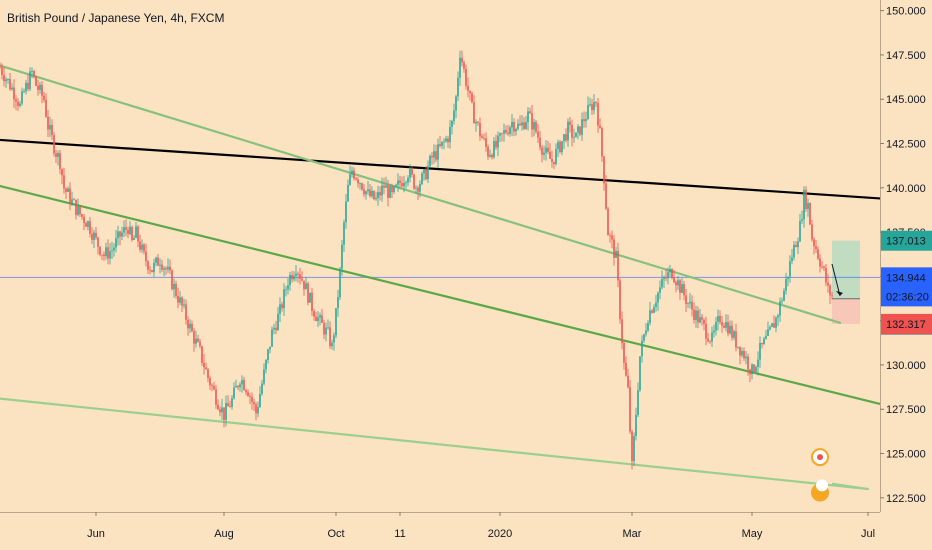  I want to click on price-label-countdown, so click(906, 296).